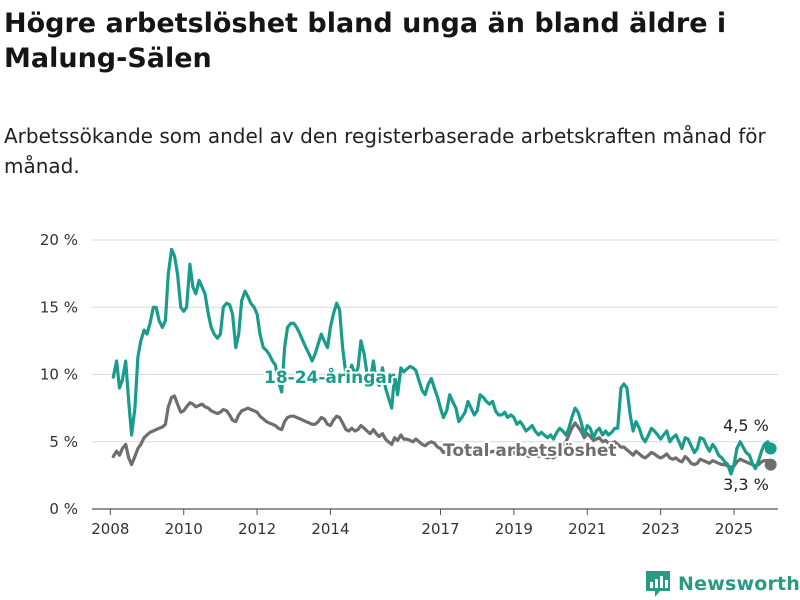  What do you see at coordinates (739, 584) in the screenshot?
I see `brand-name: Newsworthy` at bounding box center [739, 584].